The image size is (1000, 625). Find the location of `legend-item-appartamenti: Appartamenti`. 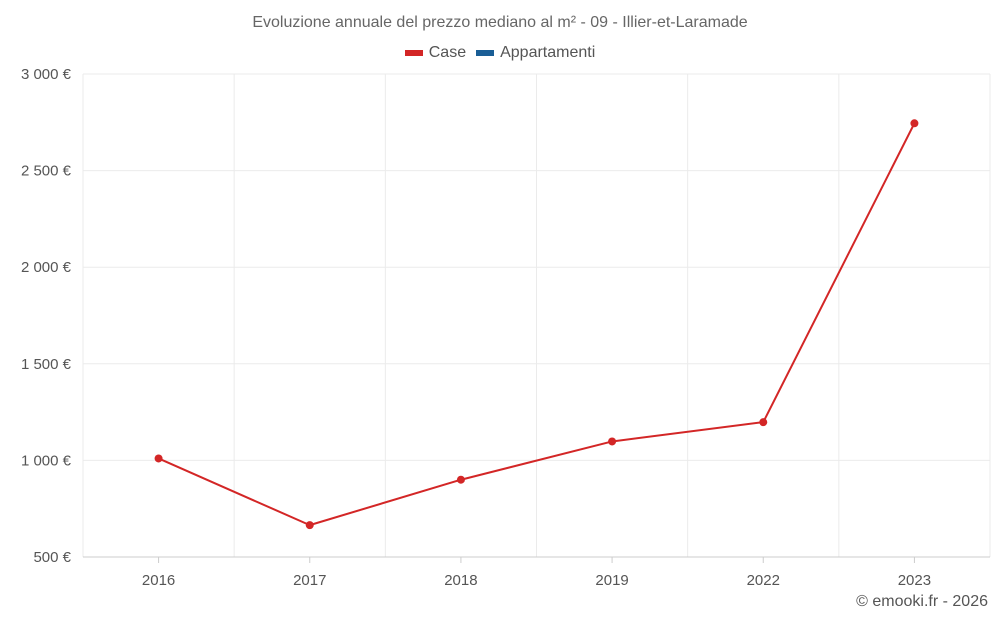

legend-item-appartamenti: Appartamenti is located at coordinates (535, 53).